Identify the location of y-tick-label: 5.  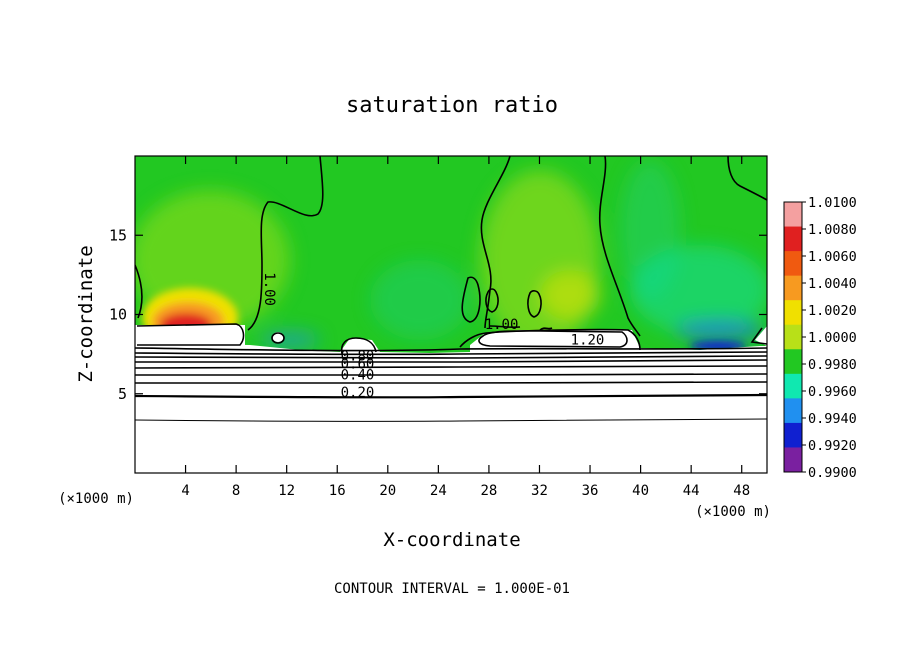
(122, 394).